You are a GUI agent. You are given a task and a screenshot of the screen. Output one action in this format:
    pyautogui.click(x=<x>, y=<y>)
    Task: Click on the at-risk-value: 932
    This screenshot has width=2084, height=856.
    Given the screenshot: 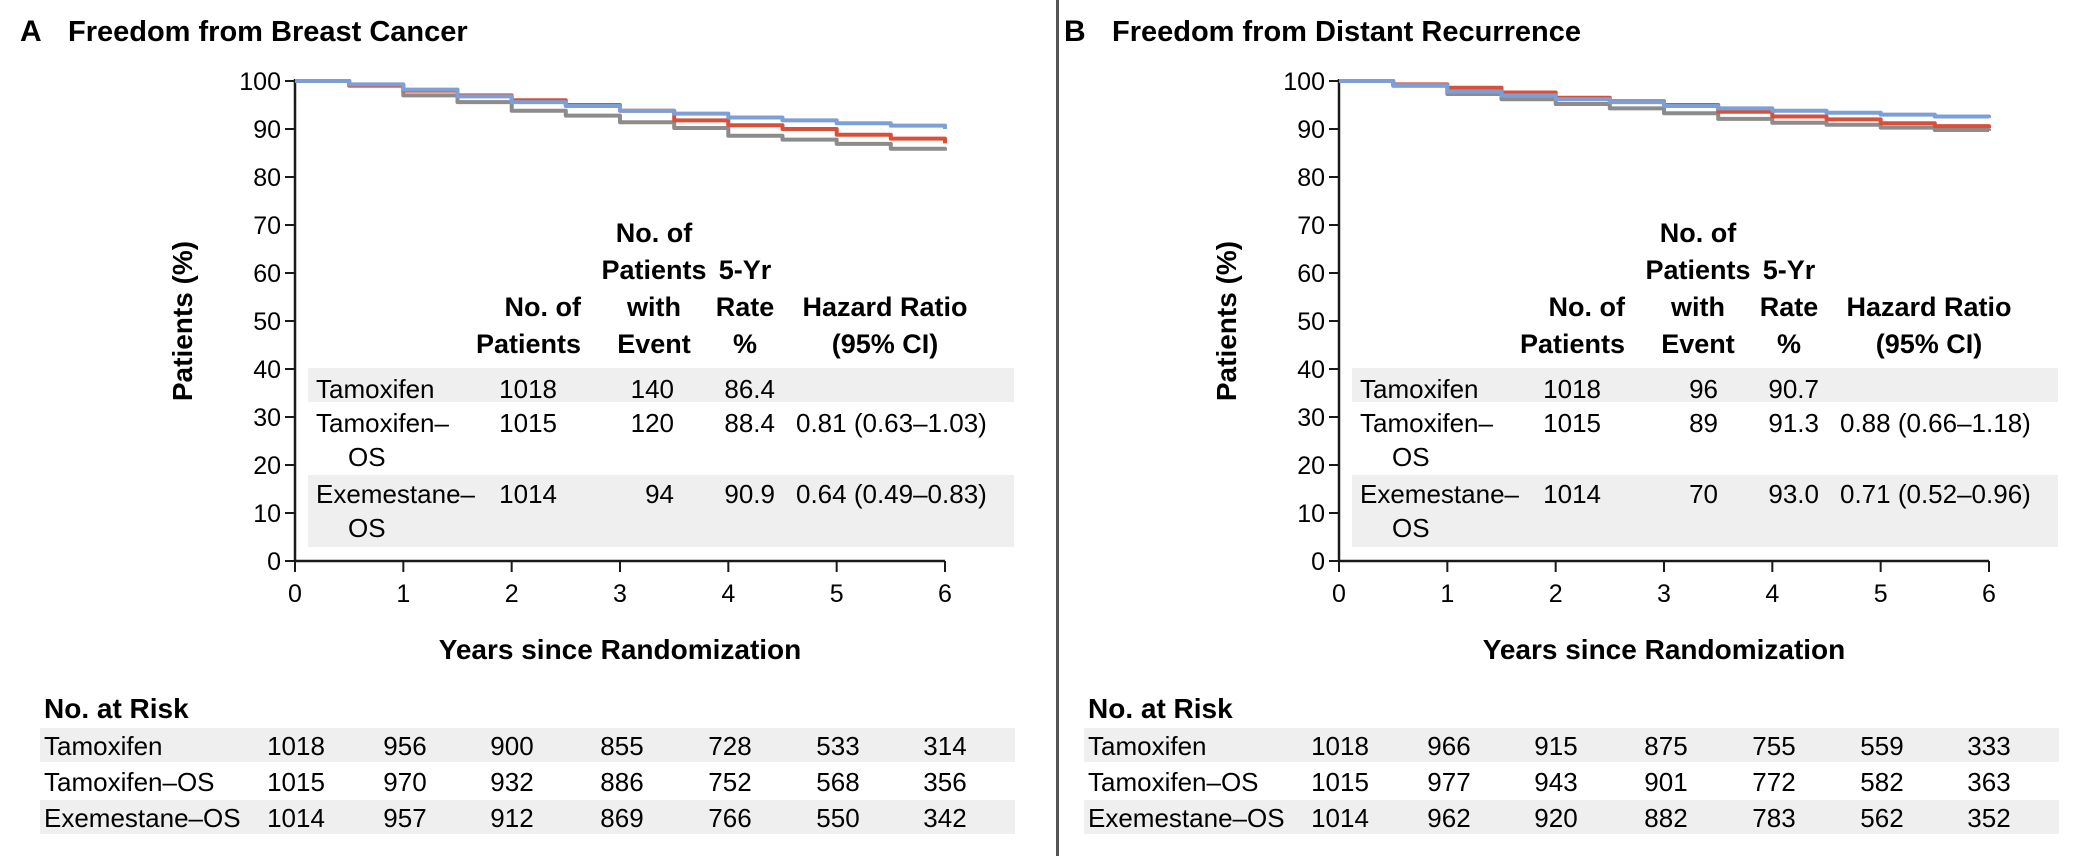 What is the action you would take?
    pyautogui.click(x=511, y=782)
    